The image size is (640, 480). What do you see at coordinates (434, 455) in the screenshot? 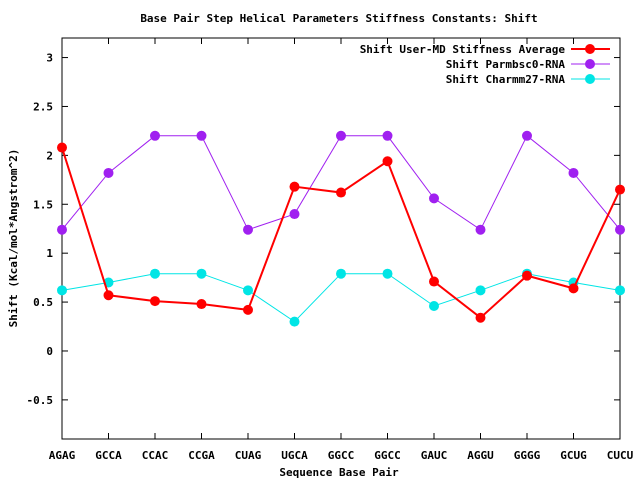
I see `x-tick-label: GAUC` at bounding box center [434, 455].